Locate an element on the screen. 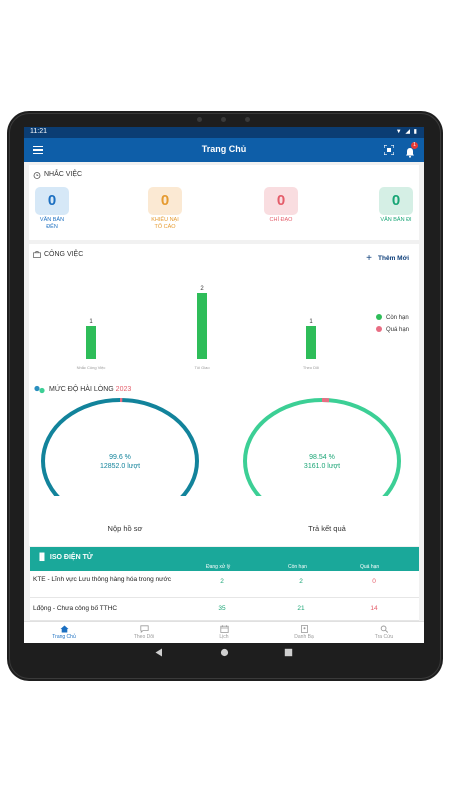  reminder-label: VĂN BẢN ĐI is located at coordinates (396, 220).